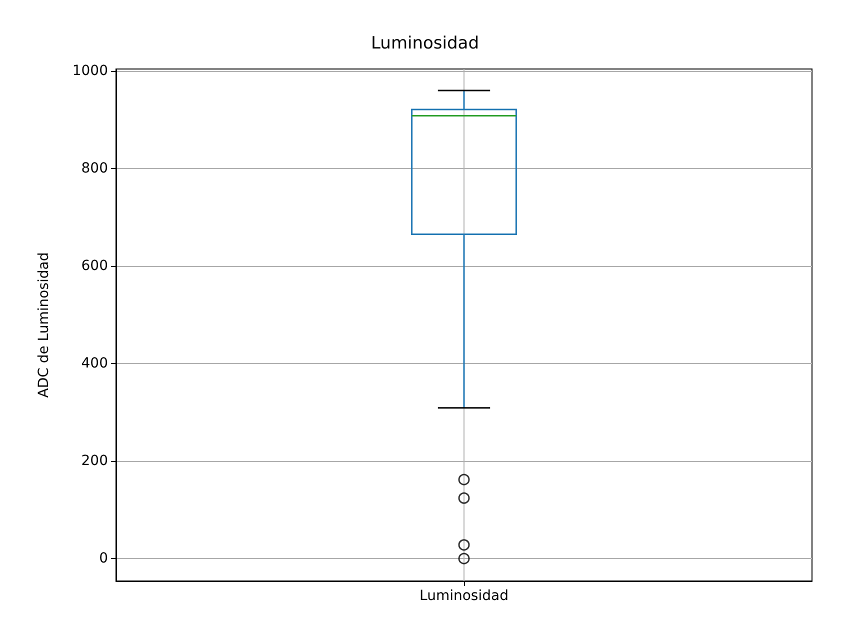 This screenshot has height=637, width=850. What do you see at coordinates (103, 558) in the screenshot?
I see `y-tick-label: 0` at bounding box center [103, 558].